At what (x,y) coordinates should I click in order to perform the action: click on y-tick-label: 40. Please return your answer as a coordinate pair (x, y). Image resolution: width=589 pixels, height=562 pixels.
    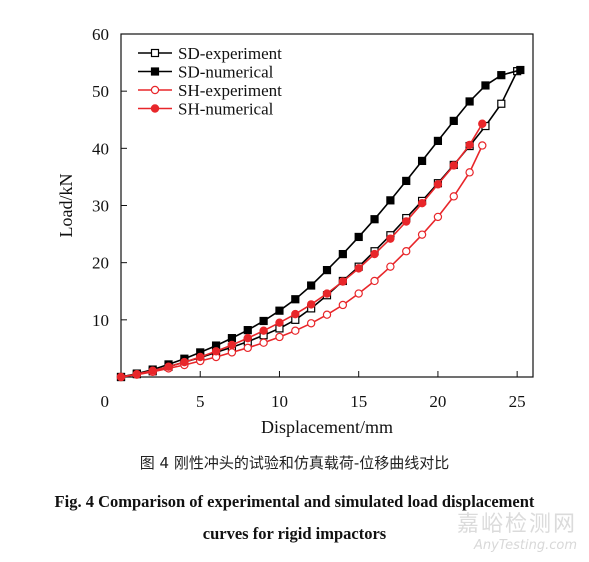
    Looking at the image, I should click on (100, 148).